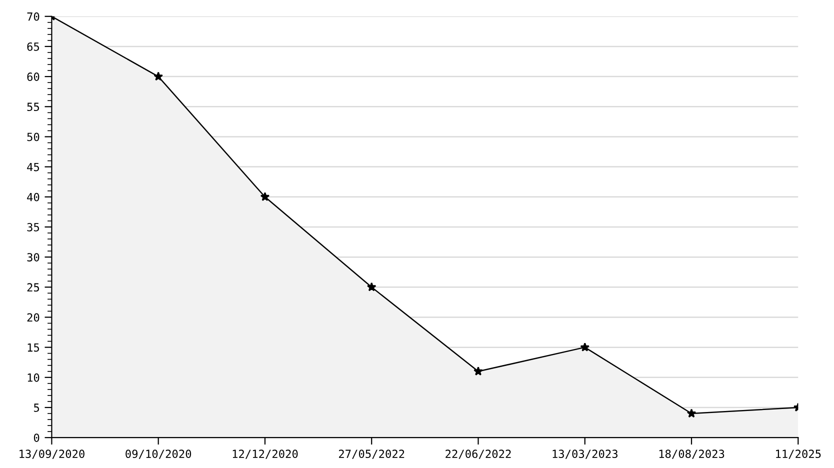 The width and height of the screenshot is (834, 468). What do you see at coordinates (691, 454) in the screenshot?
I see `x-tick-label: 18/08/2023` at bounding box center [691, 454].